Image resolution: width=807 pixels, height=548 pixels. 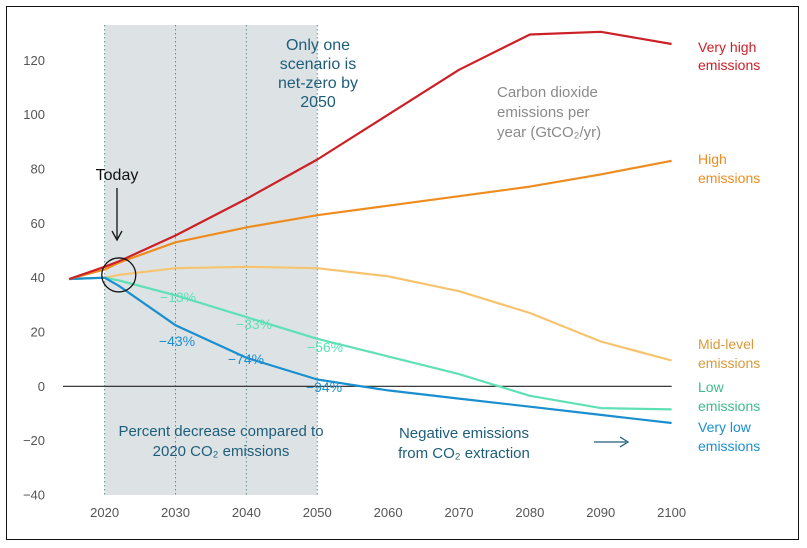 I want to click on y-tick-label: 120, so click(x=34, y=60).